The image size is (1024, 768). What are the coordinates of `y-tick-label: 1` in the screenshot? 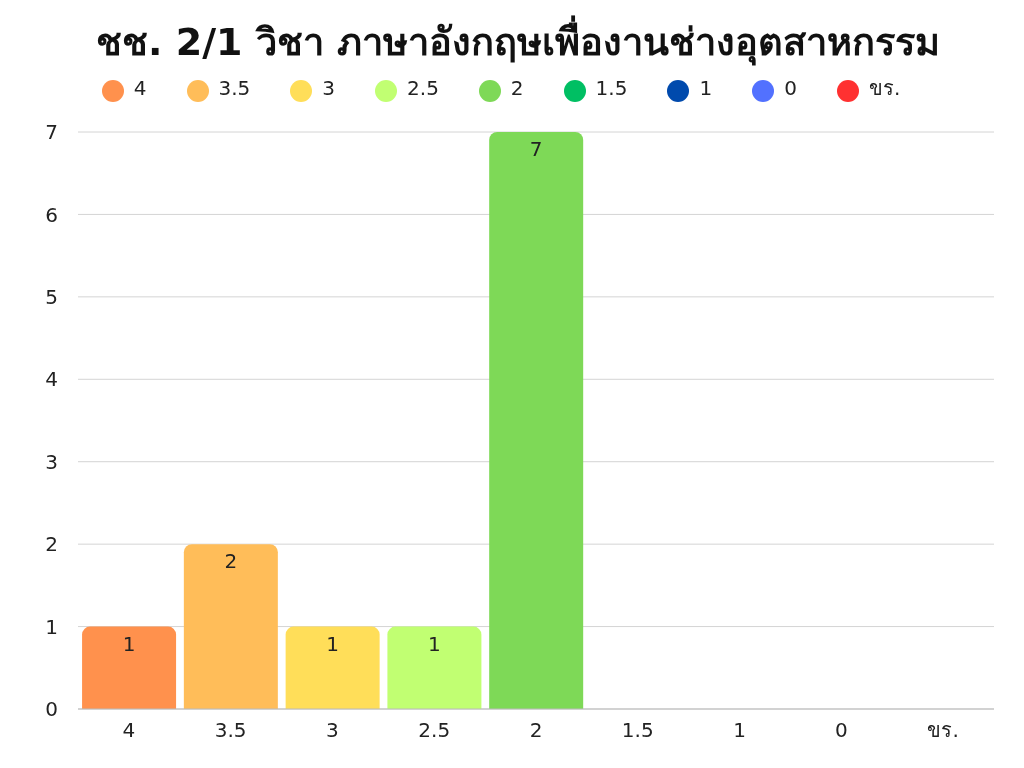 It's located at (51, 626).